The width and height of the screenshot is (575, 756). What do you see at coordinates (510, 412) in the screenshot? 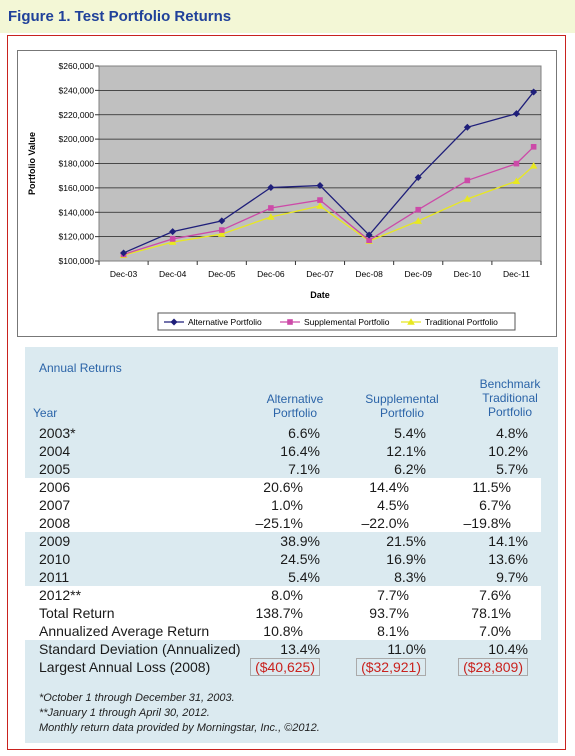
I see `header-benchmark-line3: Portfolio` at bounding box center [510, 412].